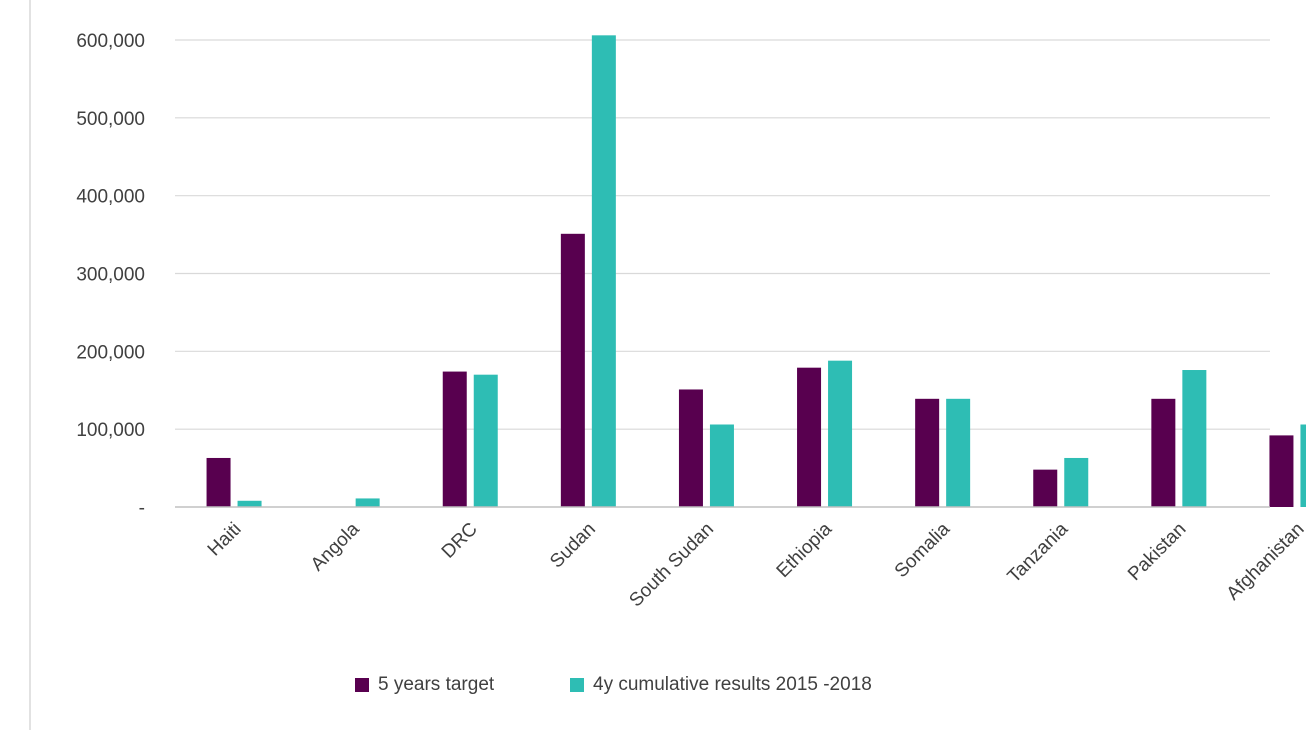  What do you see at coordinates (110, 197) in the screenshot?
I see `y-tick-label: 400,000` at bounding box center [110, 197].